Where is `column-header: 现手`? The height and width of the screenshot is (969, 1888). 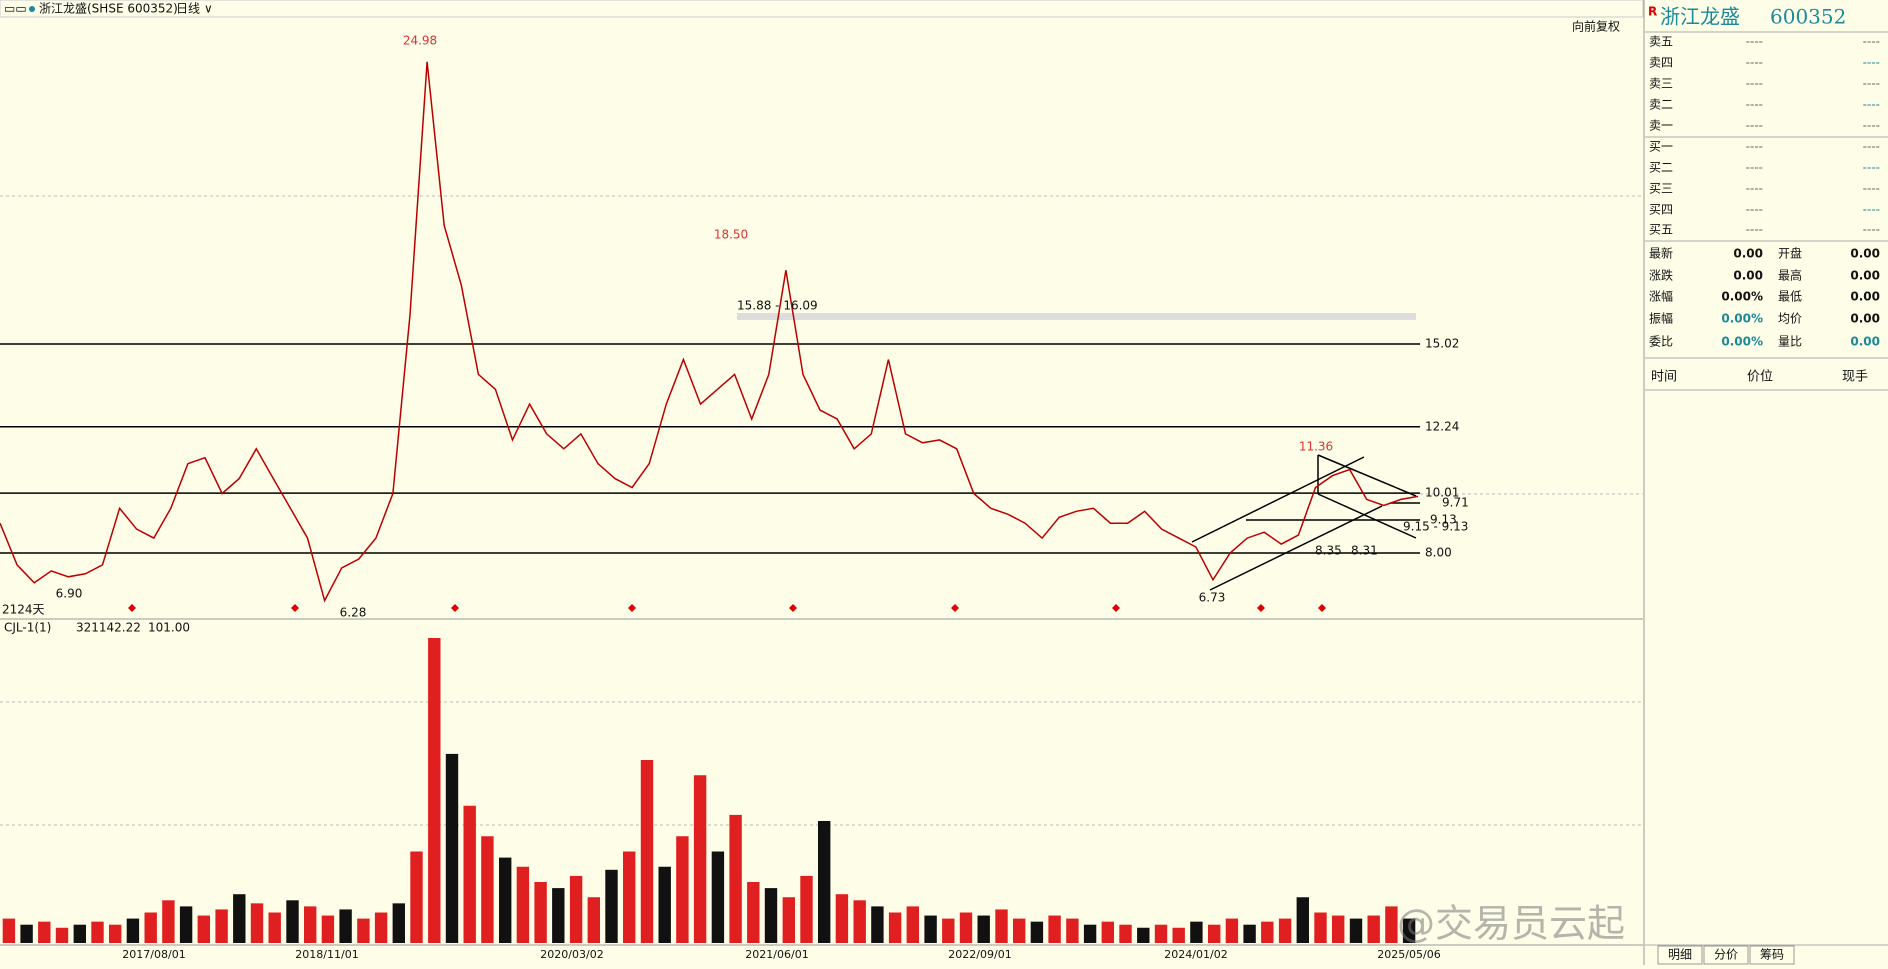 column-header: 现手 is located at coordinates (1855, 377).